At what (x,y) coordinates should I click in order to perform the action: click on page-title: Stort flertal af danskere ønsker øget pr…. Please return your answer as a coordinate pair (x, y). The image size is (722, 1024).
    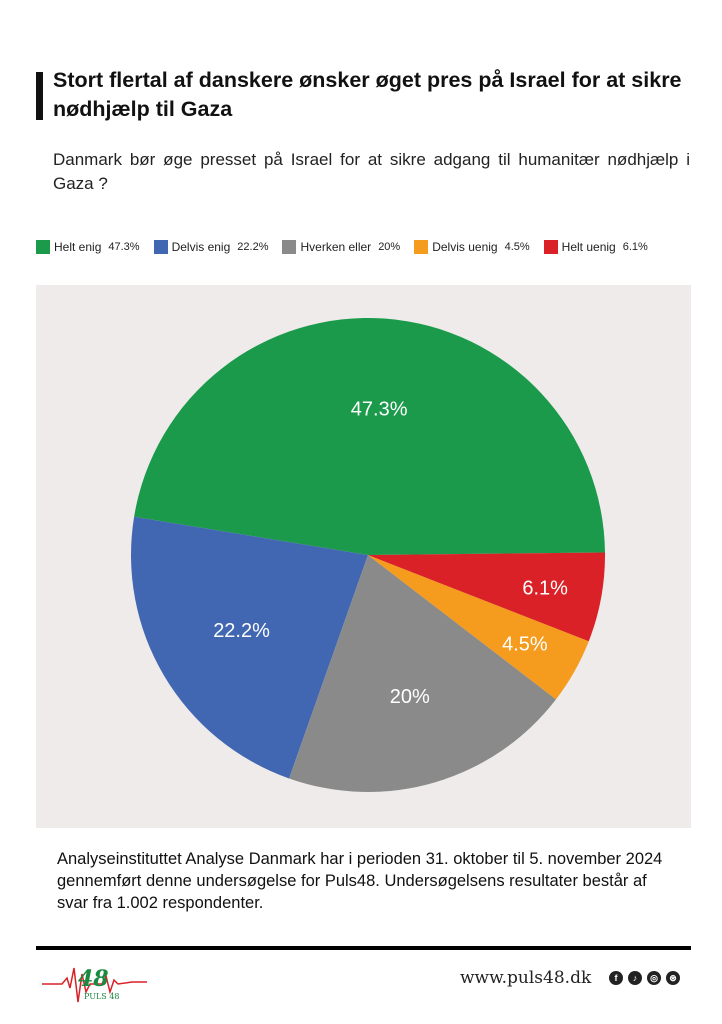
    Looking at the image, I should click on (367, 94).